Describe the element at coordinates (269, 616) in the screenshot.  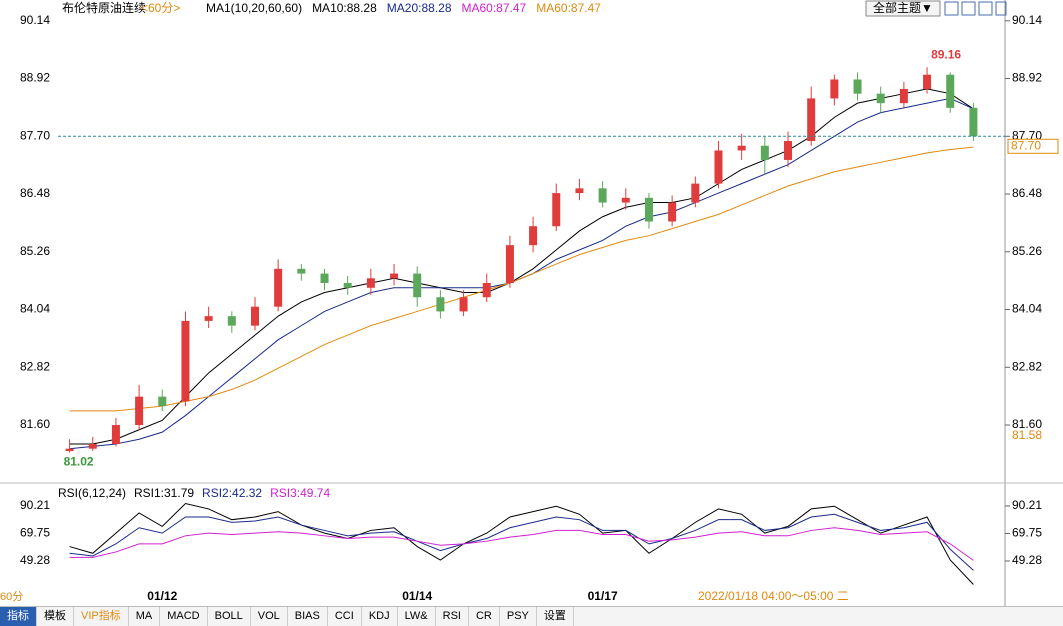
I see `tab: VOL` at that location.